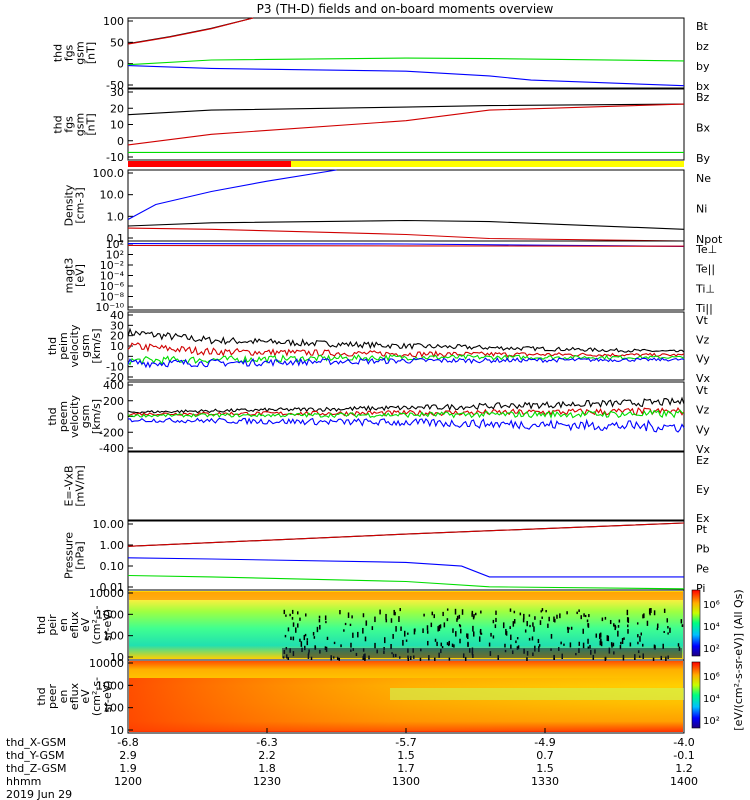  What do you see at coordinates (113, 385) in the screenshot?
I see `y-tick-label: 400` at bounding box center [113, 385].